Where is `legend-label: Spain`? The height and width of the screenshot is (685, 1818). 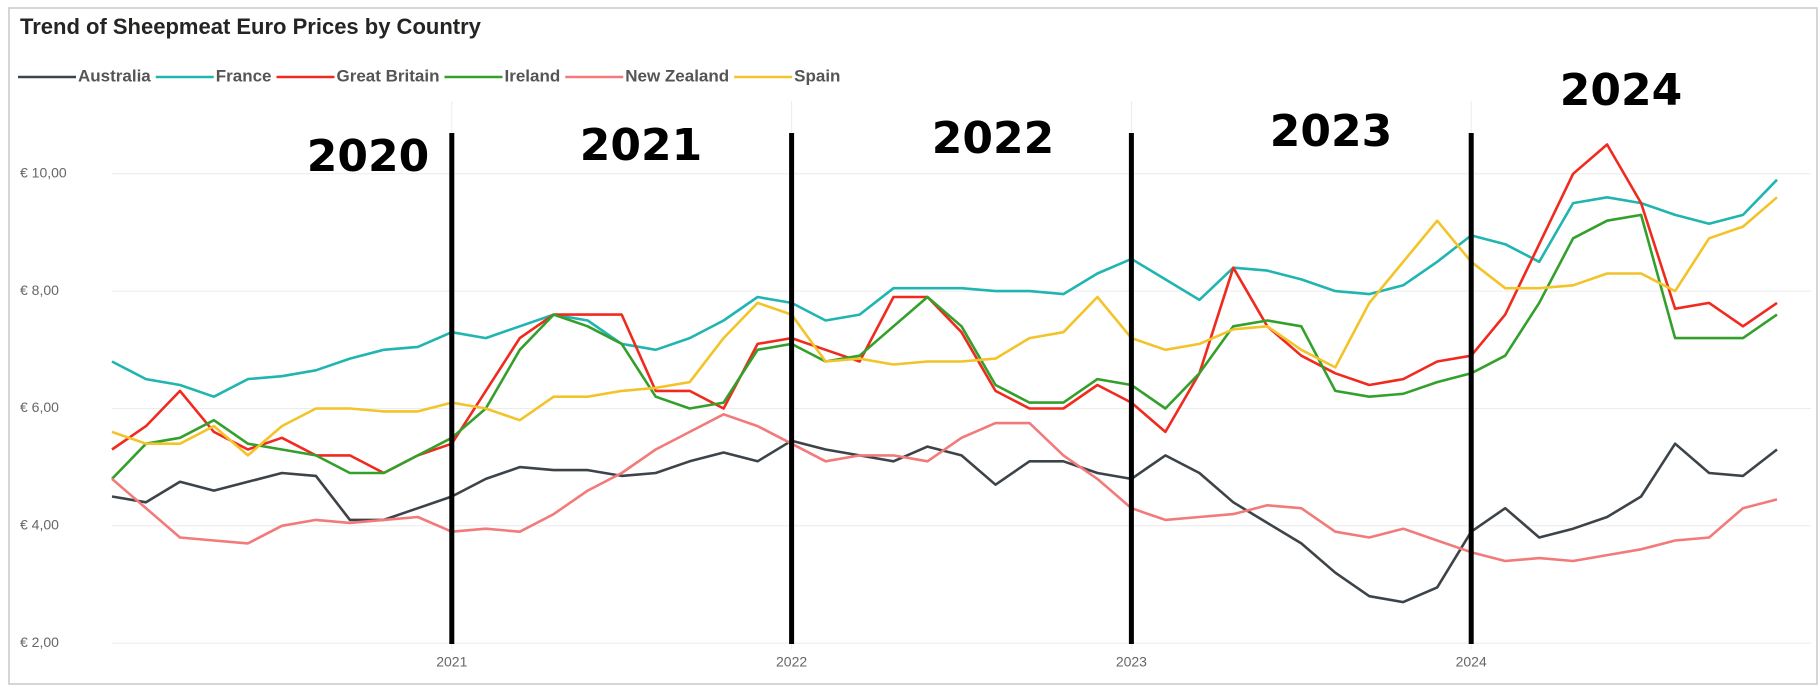 legend-label: Spain is located at coordinates (817, 75).